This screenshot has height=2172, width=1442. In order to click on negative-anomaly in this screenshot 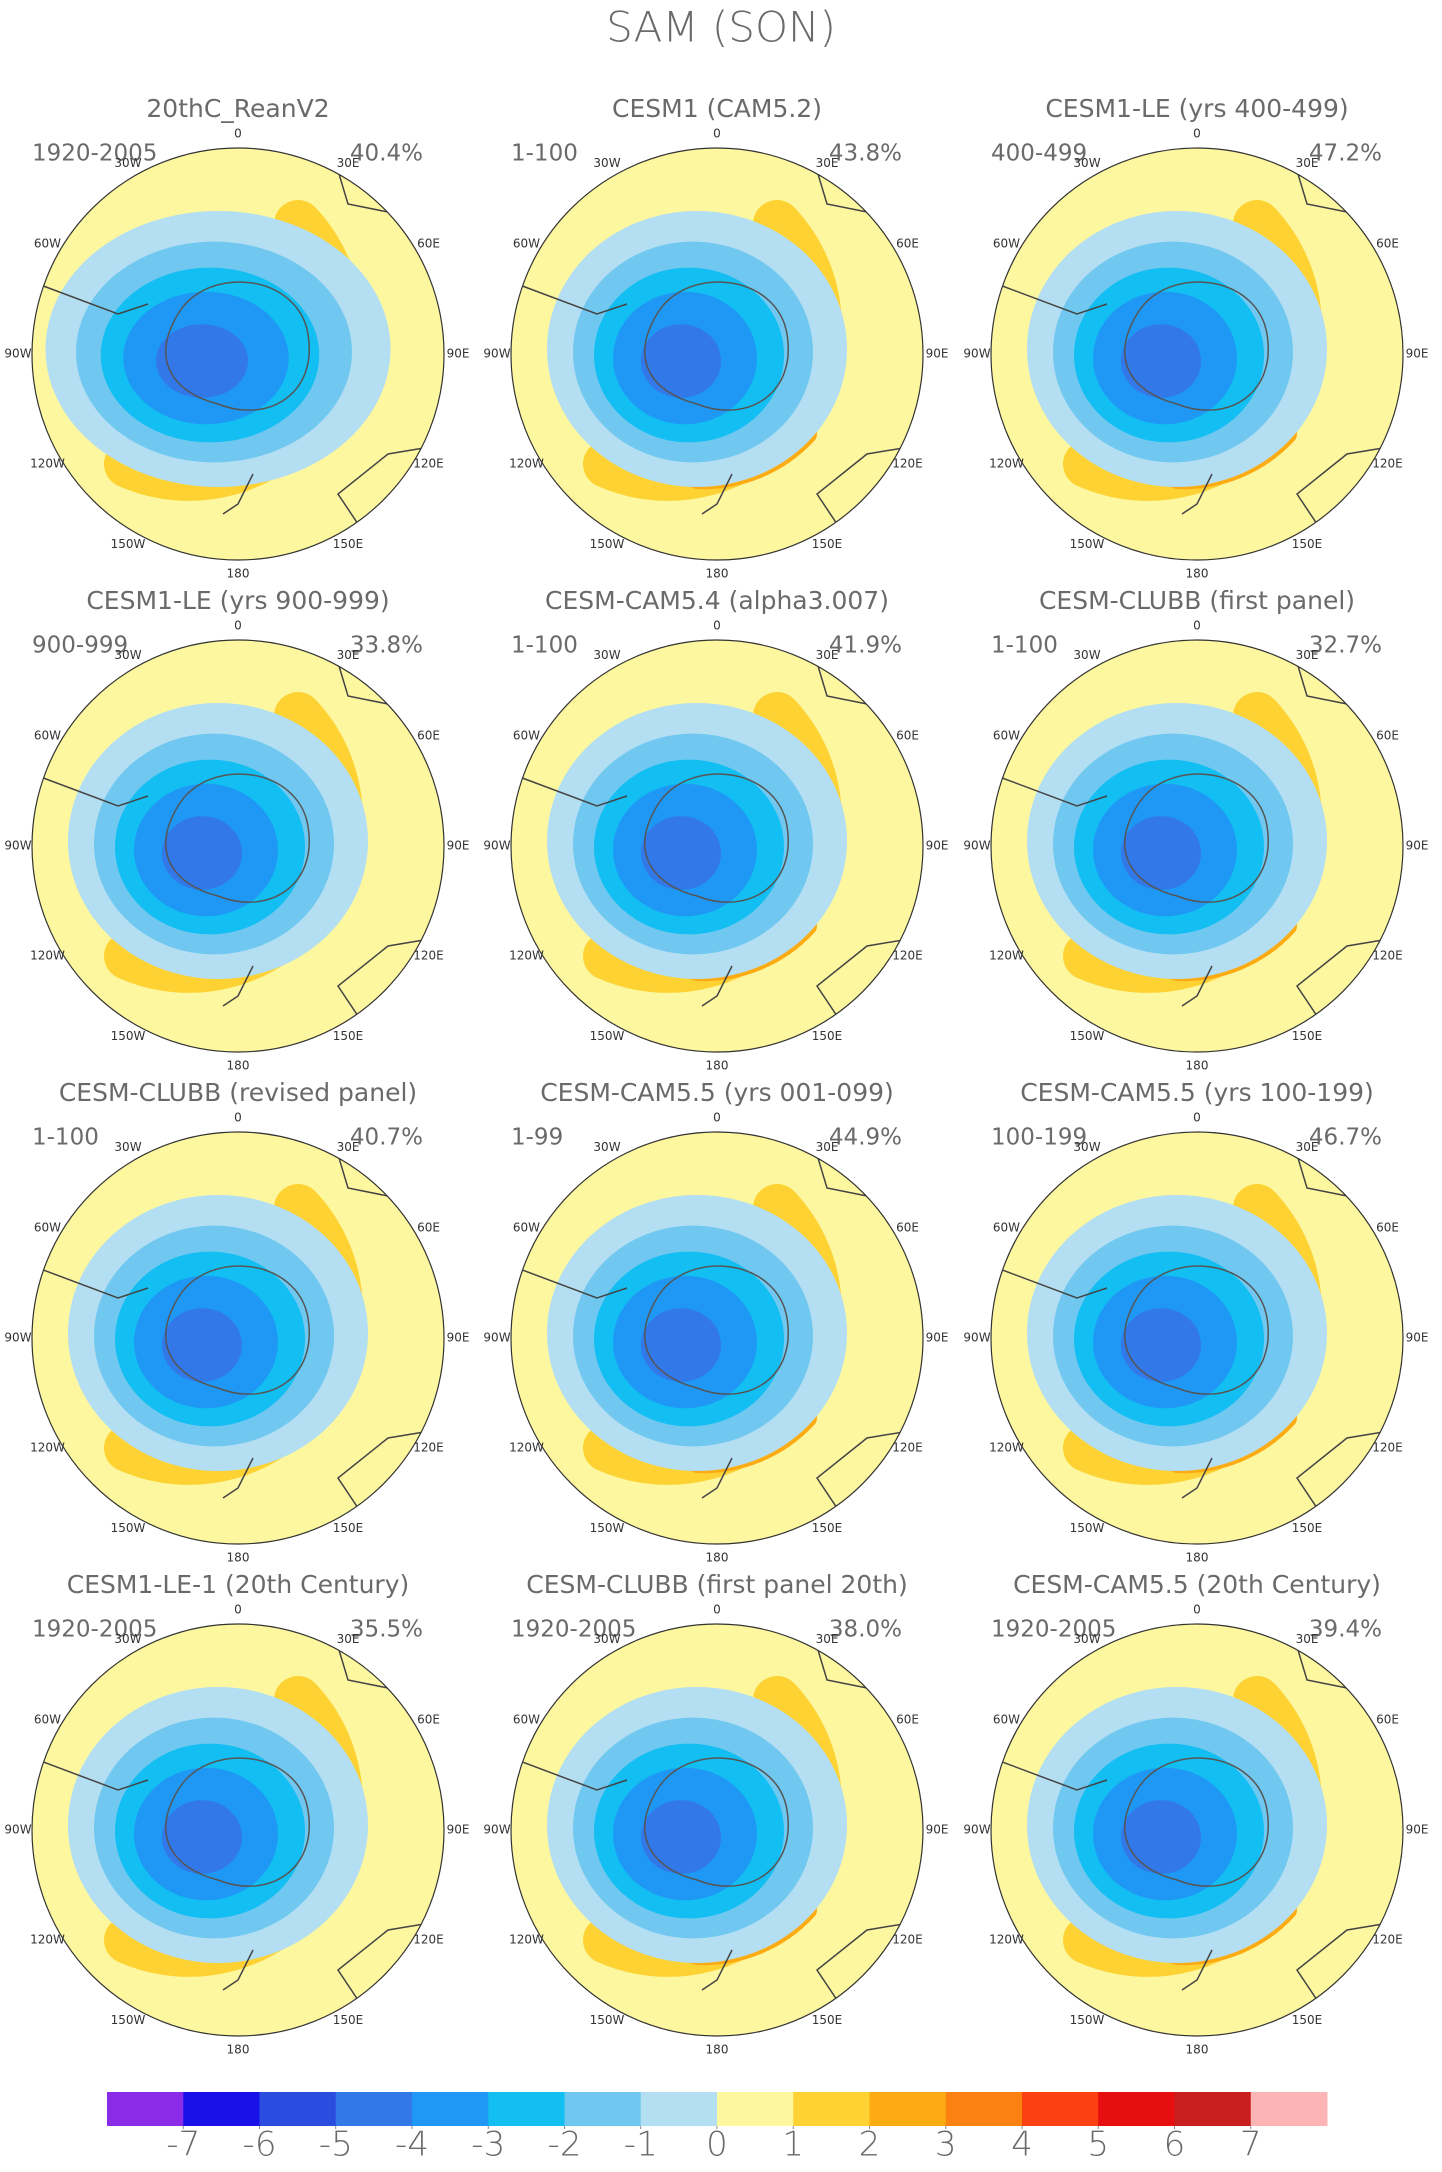, I will do `click(202, 1837)`.